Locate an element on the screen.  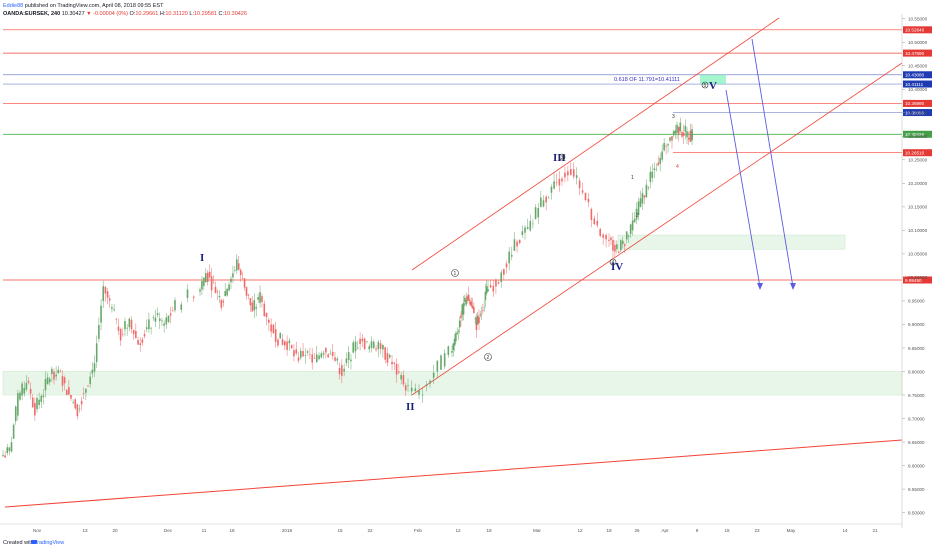
author-link: Eddie88 is located at coordinates (13, 6).